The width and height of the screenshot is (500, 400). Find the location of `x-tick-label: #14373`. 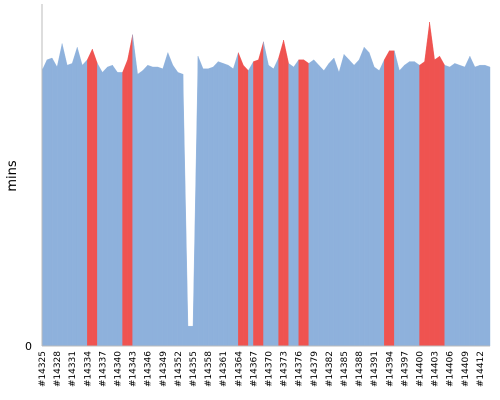

x-tick-label: #14373 is located at coordinates (285, 369).